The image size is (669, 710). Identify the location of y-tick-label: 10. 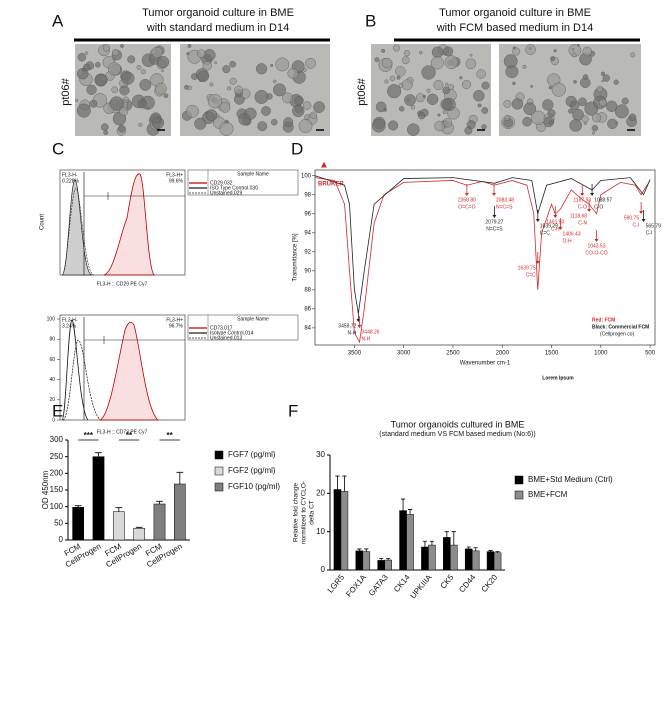
(320, 531).